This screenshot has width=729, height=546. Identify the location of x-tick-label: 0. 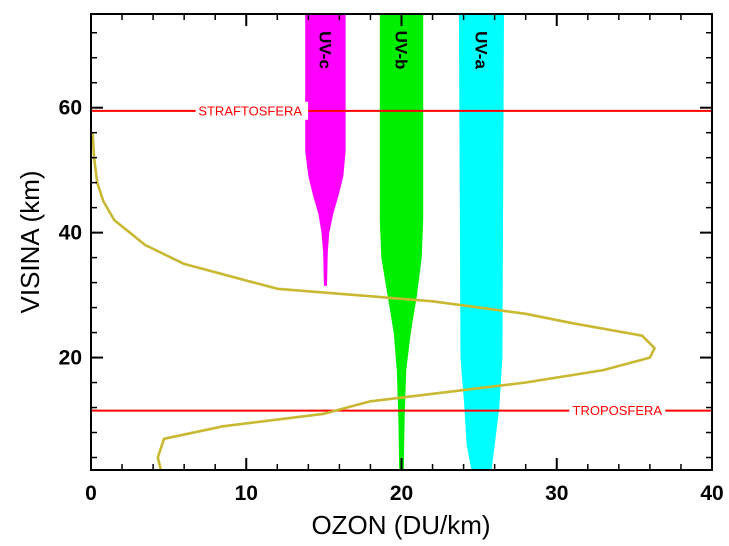
(91, 493).